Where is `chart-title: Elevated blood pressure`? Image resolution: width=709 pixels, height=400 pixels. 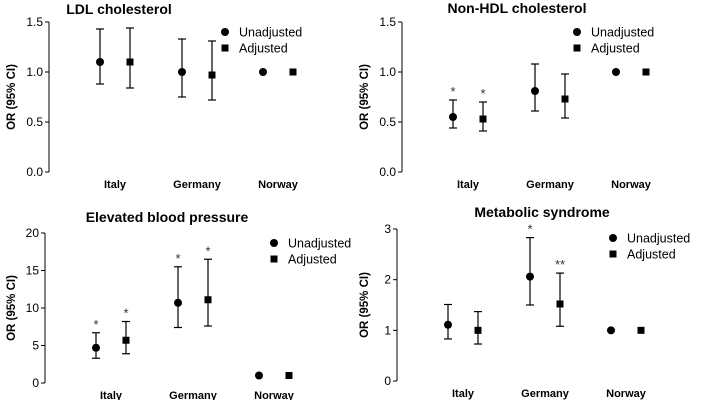 chart-title: Elevated blood pressure is located at coordinates (167, 217).